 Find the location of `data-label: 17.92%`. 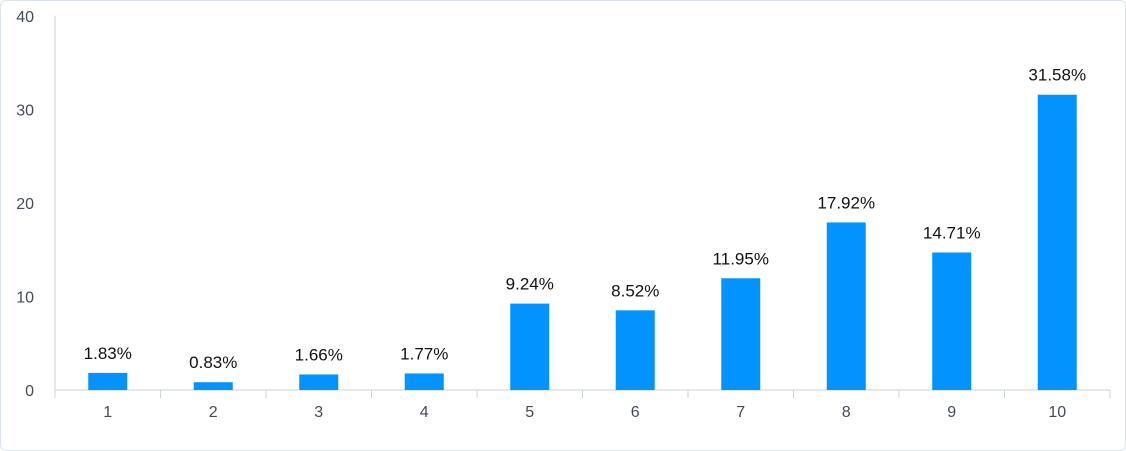

data-label: 17.92% is located at coordinates (846, 202).